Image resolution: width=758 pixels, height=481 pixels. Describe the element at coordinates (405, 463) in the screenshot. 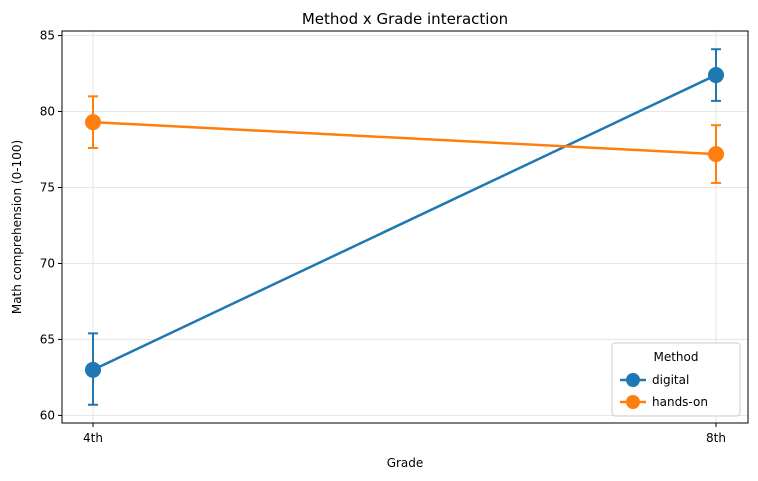

I see `x-axis-label: Grade` at that location.